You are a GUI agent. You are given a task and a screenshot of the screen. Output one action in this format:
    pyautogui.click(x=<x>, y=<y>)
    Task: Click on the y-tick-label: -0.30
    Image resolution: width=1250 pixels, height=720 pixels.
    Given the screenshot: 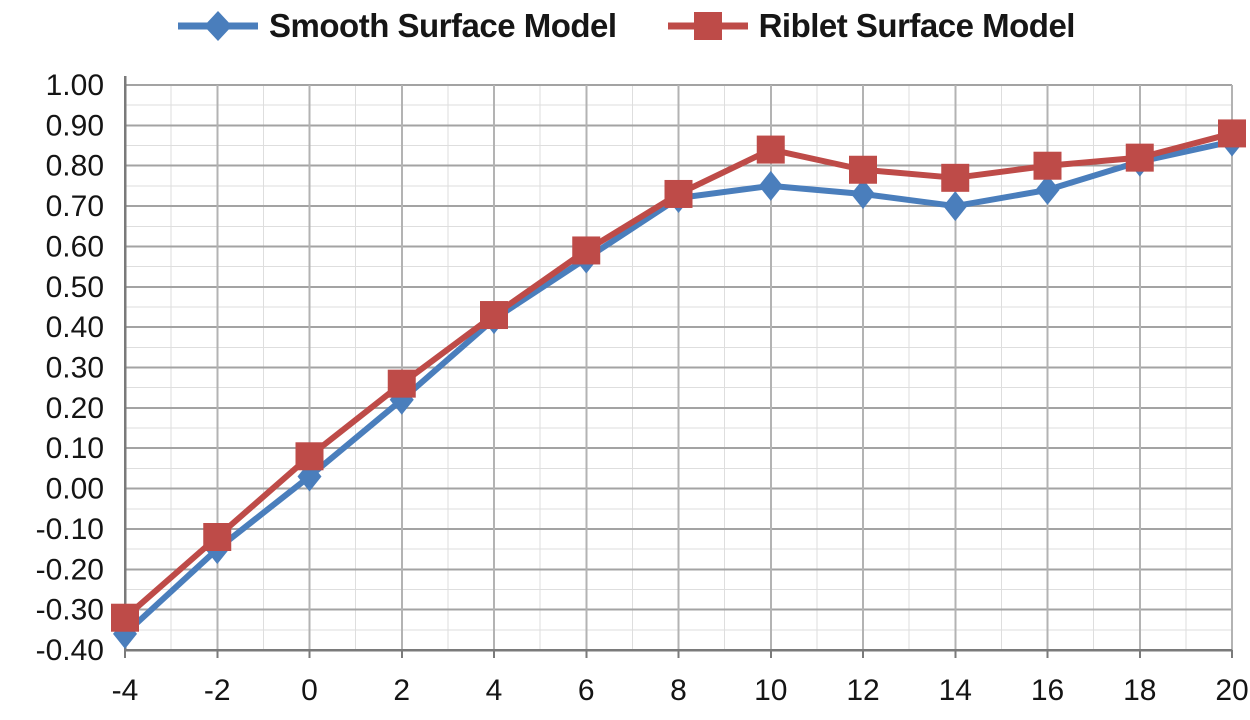 What is the action you would take?
    pyautogui.click(x=70, y=610)
    